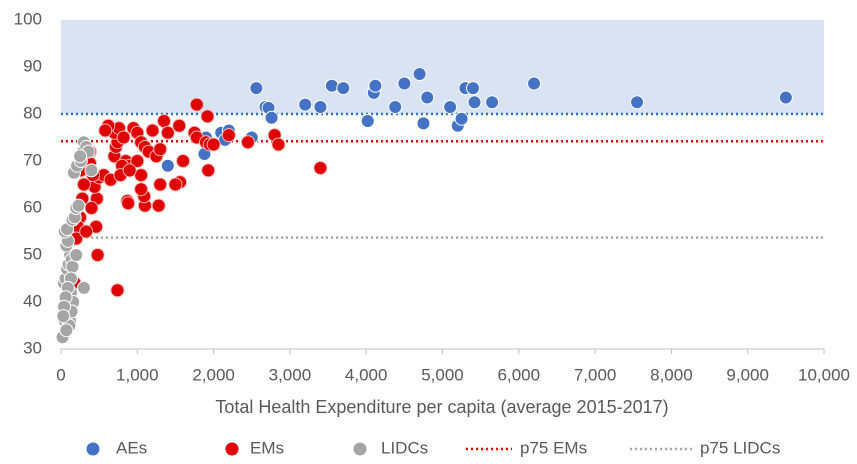 The height and width of the screenshot is (464, 857). I want to click on y-tick-label: 30, so click(32, 347).